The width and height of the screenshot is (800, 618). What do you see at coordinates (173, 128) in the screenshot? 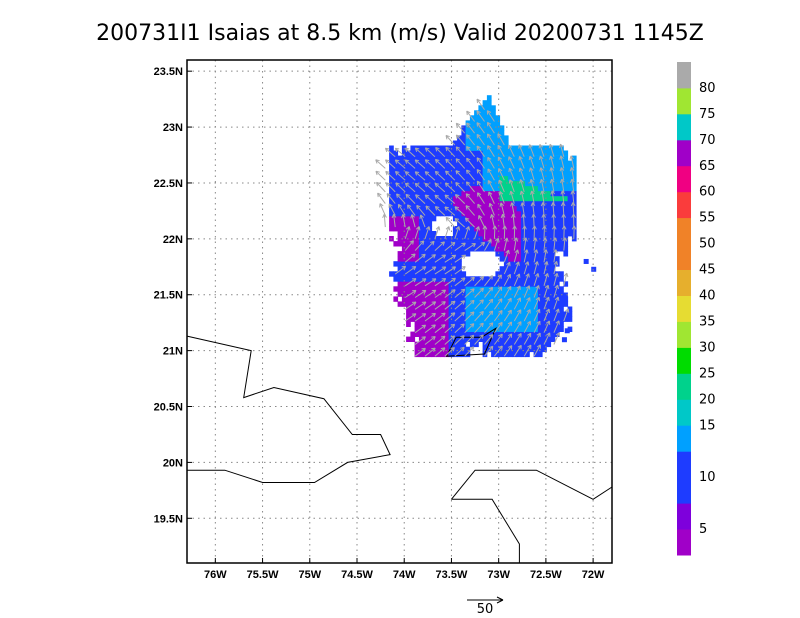
I see `lat-tick-label: 23N` at bounding box center [173, 128].